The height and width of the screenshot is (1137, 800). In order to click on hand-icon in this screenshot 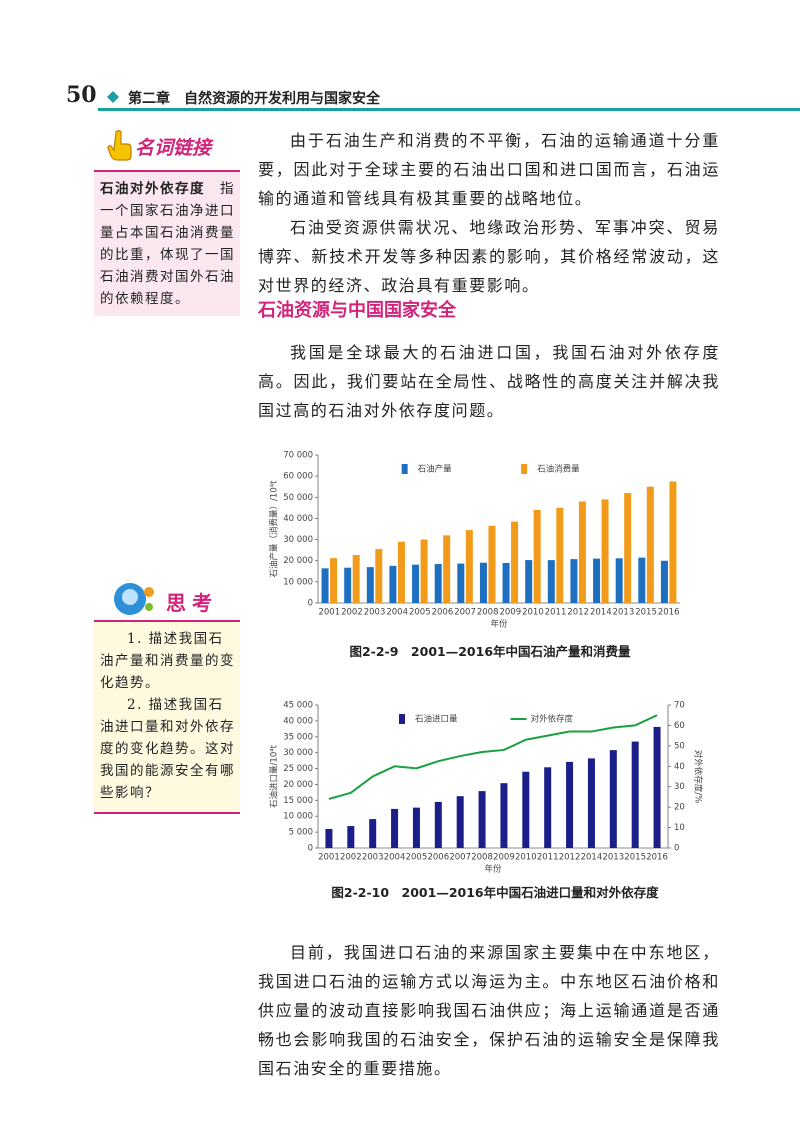, I will do `click(119, 145)`.